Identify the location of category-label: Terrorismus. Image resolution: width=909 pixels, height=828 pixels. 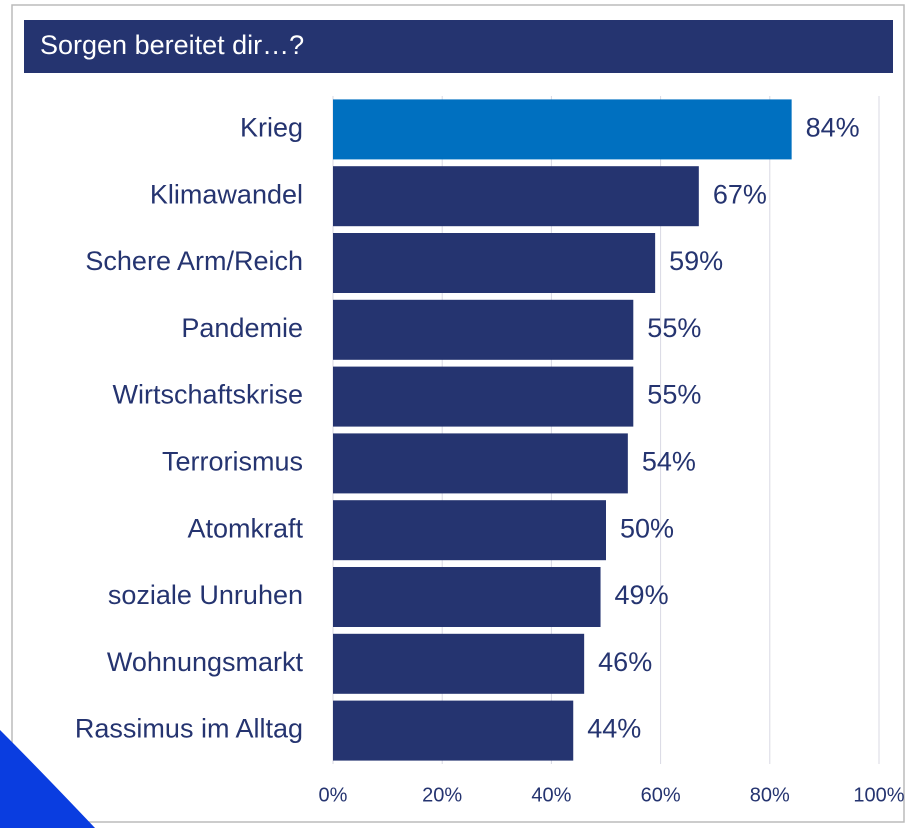
(232, 462).